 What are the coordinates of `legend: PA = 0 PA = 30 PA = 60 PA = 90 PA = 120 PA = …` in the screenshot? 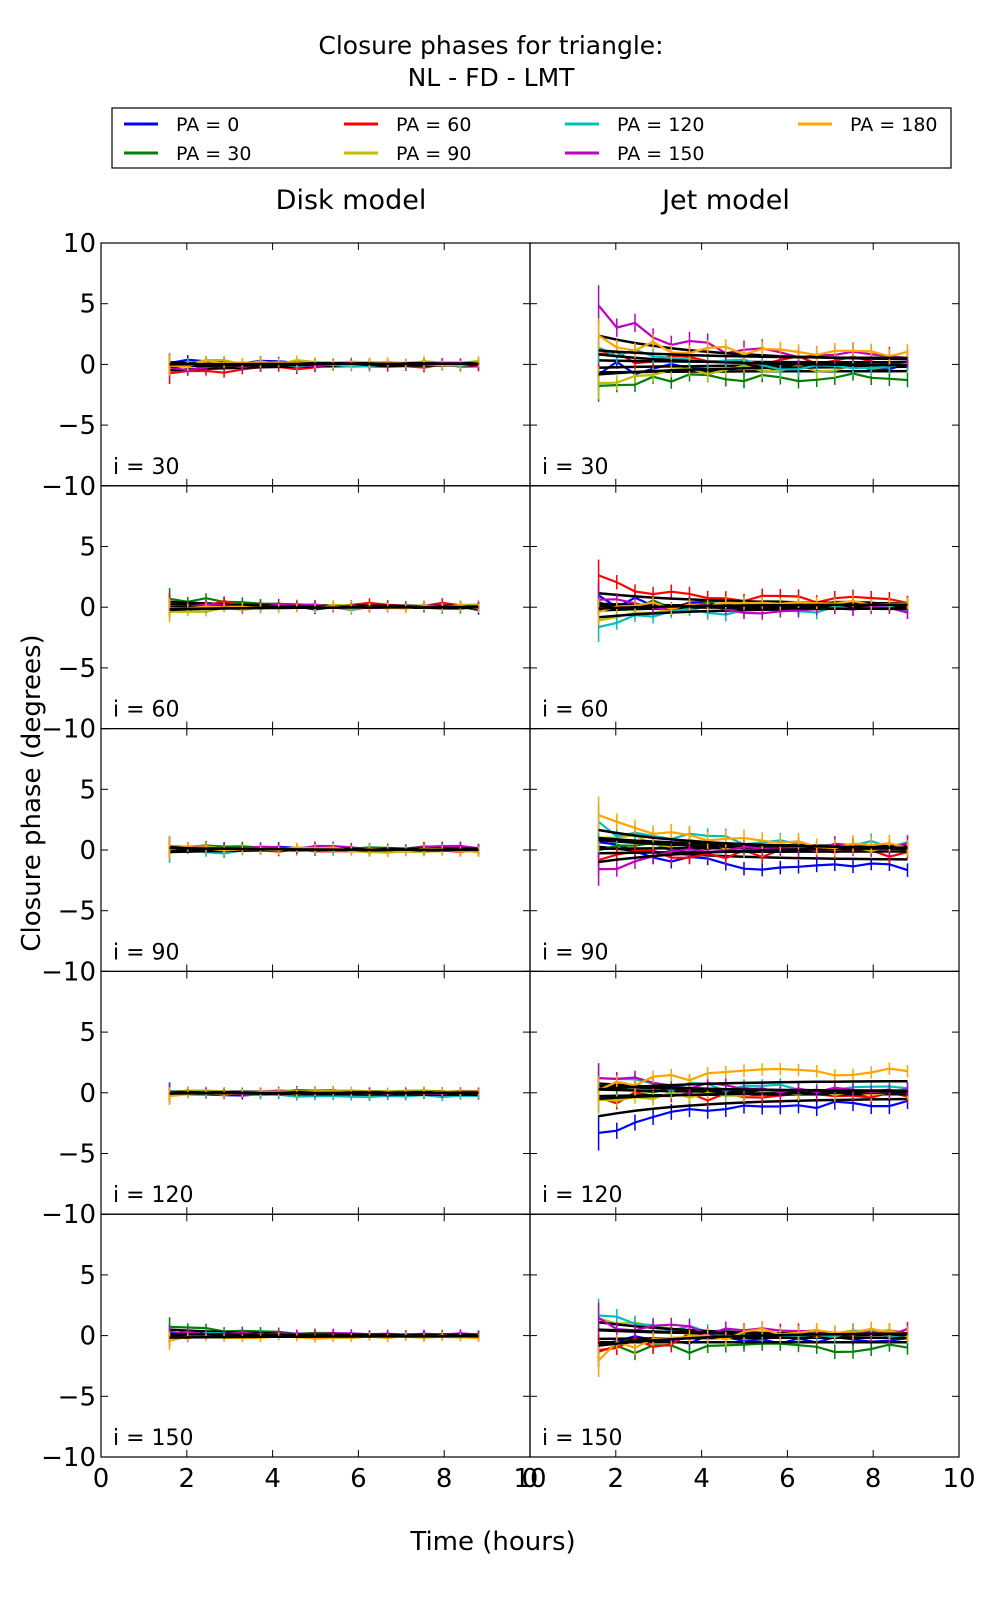 It's located at (531, 138).